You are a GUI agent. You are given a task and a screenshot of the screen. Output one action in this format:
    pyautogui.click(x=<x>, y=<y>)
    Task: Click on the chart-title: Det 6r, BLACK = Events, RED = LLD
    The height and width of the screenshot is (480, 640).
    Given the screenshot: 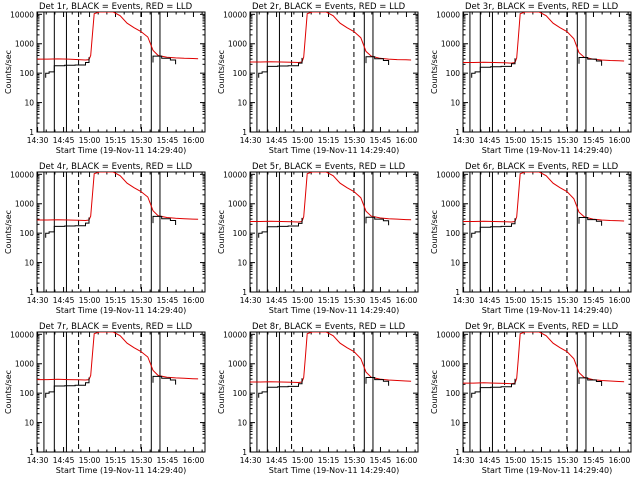 What is the action you would take?
    pyautogui.click(x=542, y=167)
    